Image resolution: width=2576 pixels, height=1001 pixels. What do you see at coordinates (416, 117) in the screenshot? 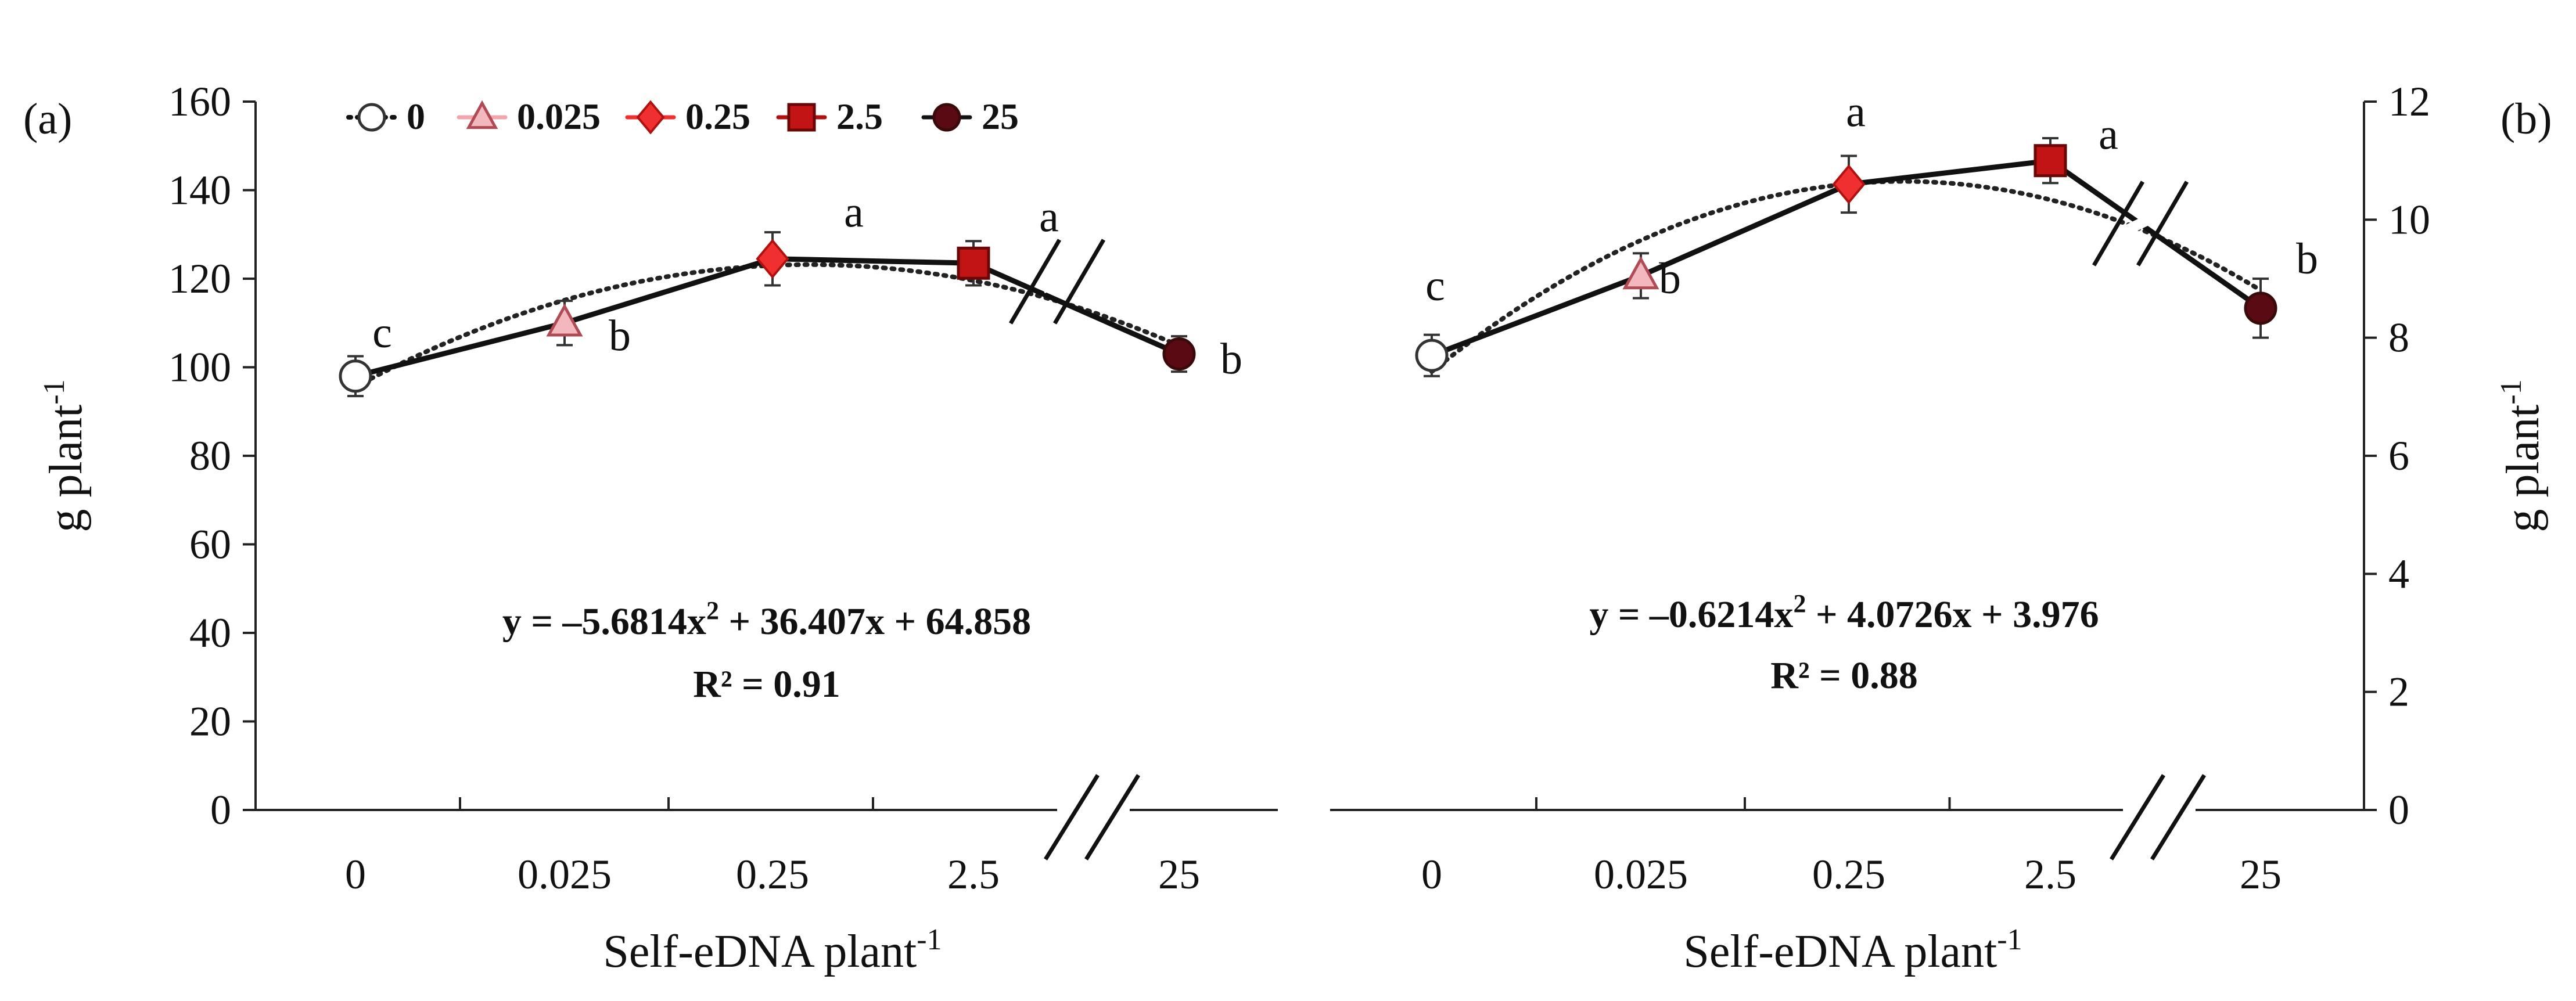
I see `legend-label: 0` at bounding box center [416, 117].